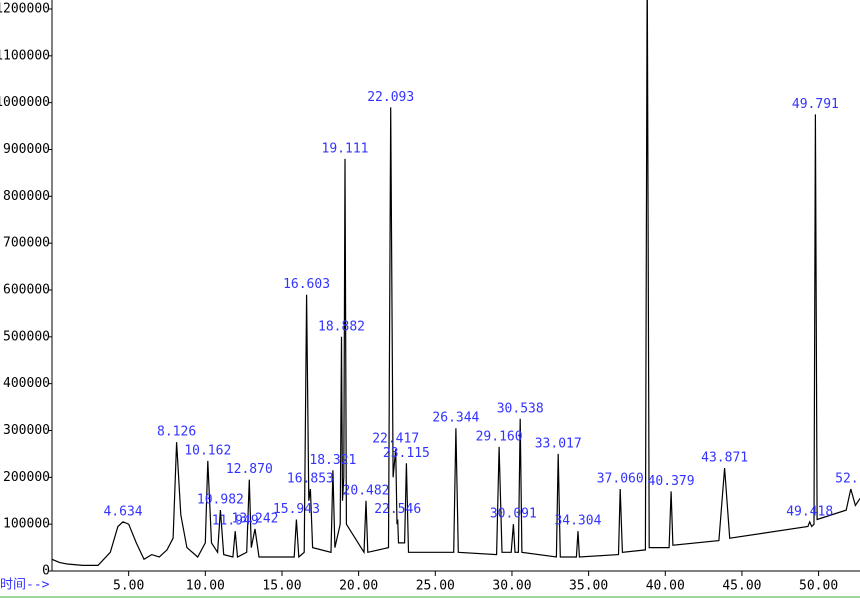 This screenshot has width=860, height=610. Describe the element at coordinates (435, 586) in the screenshot. I see `x-tick-label: 25.00` at that location.